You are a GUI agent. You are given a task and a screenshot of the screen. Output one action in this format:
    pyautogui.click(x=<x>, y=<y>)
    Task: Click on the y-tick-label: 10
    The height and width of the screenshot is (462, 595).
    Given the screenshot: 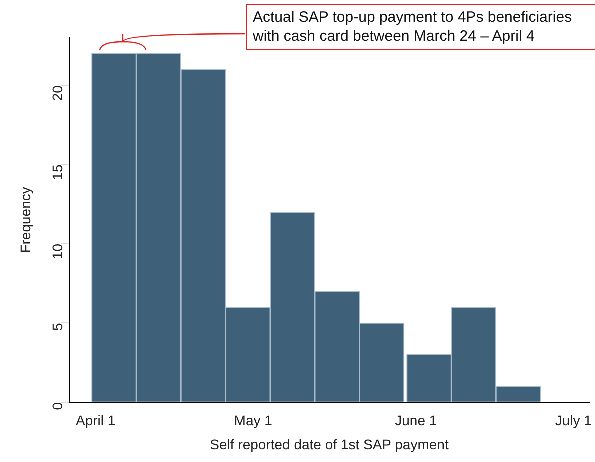 What is the action you would take?
    pyautogui.click(x=57, y=252)
    